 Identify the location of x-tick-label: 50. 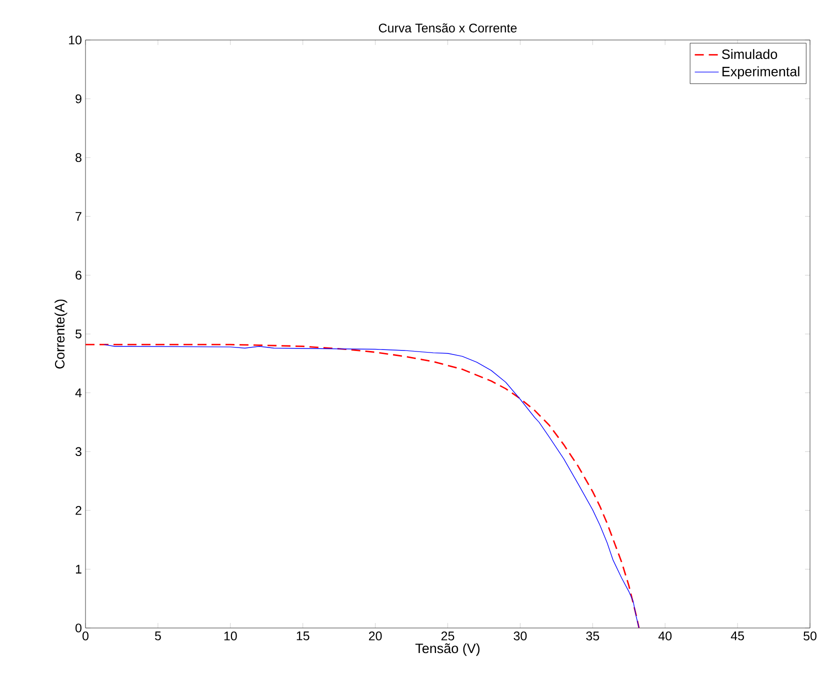
(810, 636).